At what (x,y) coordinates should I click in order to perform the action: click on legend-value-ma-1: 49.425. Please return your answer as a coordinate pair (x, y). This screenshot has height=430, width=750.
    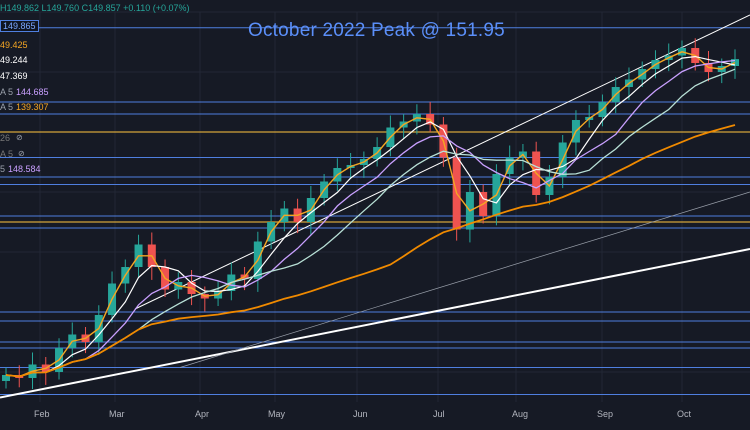
    Looking at the image, I should click on (14, 45).